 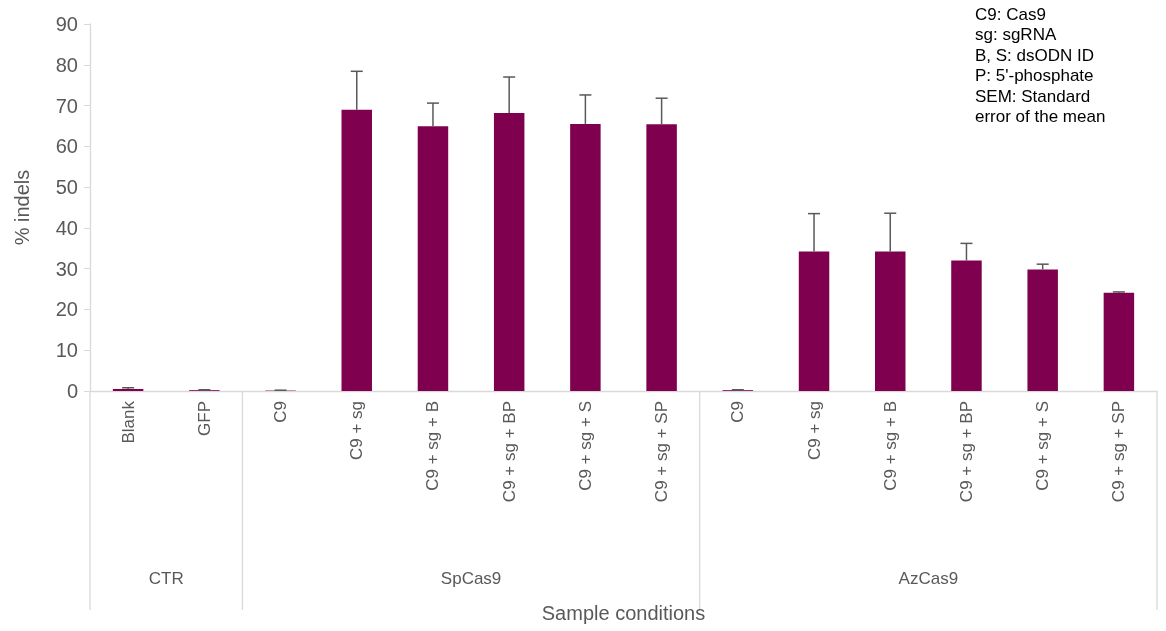 I want to click on y-tick-label: 70, so click(x=66, y=105).